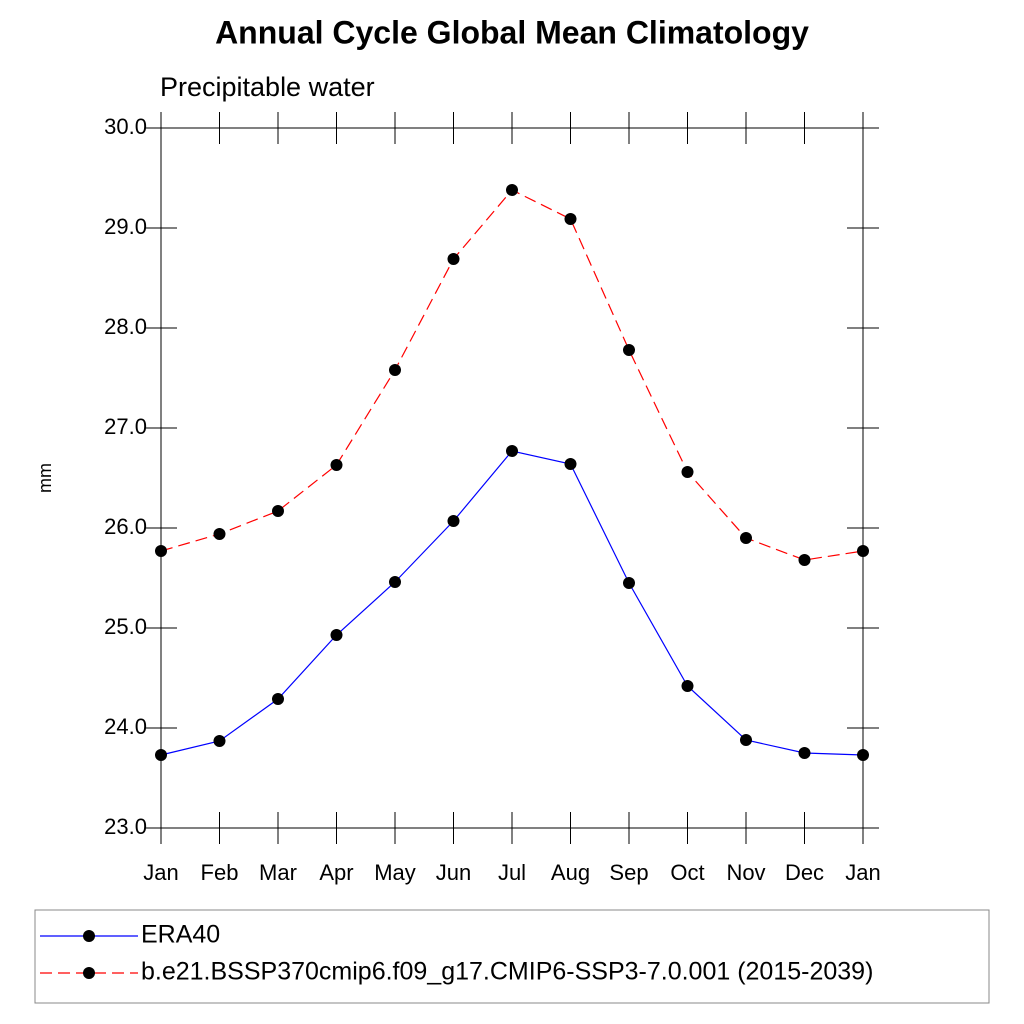 This screenshot has width=1024, height=1024. What do you see at coordinates (453, 872) in the screenshot?
I see `x-tick-label: Jun` at bounding box center [453, 872].